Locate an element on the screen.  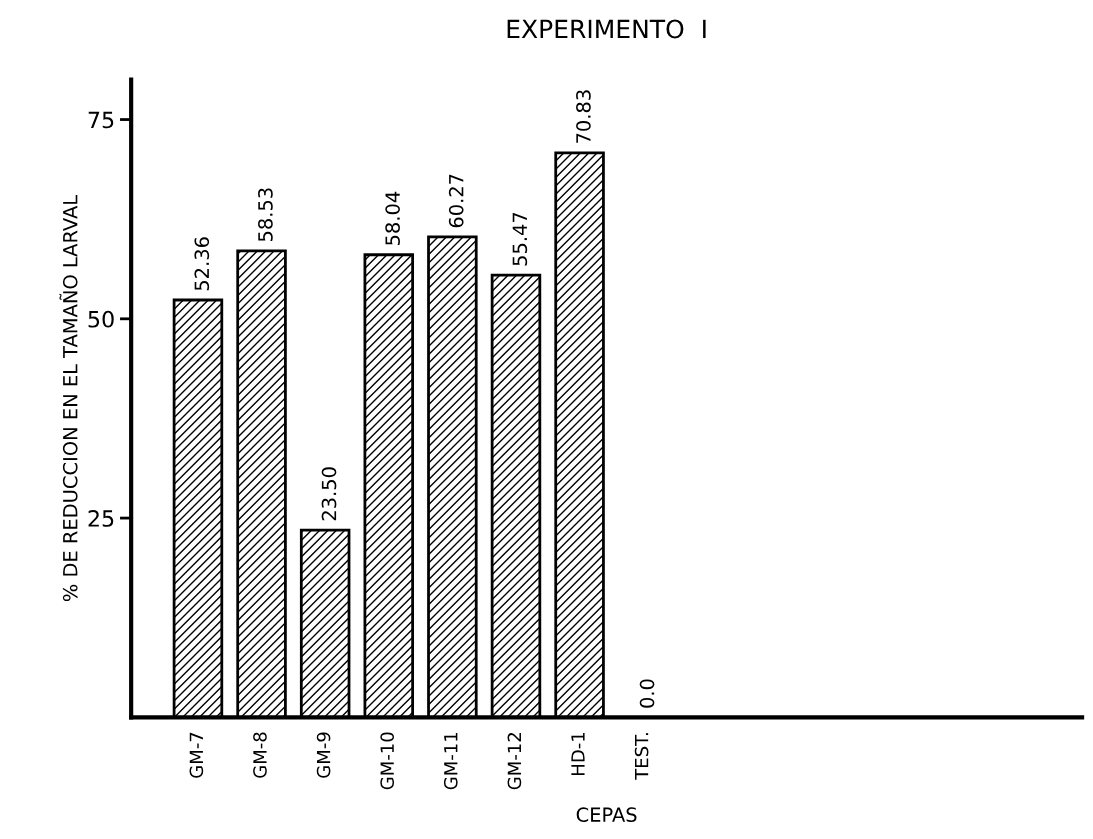
data-label: 58.53 is located at coordinates (265, 214).